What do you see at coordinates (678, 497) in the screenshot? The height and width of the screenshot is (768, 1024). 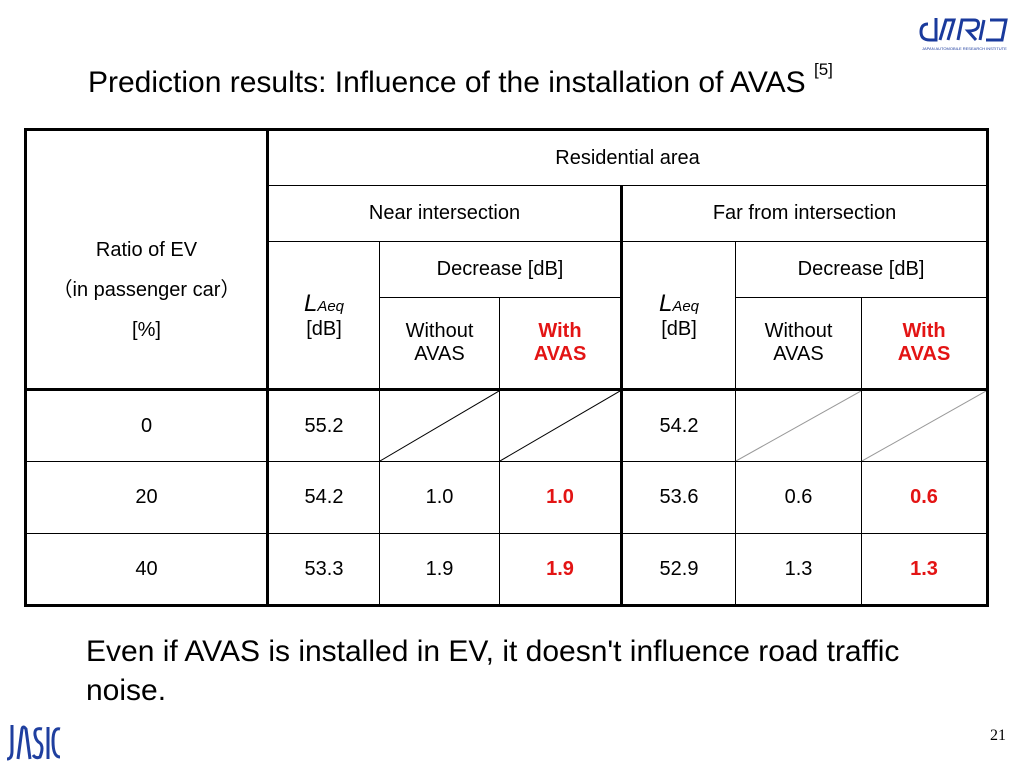 I see `far-laeq-cell: 53.6` at bounding box center [678, 497].